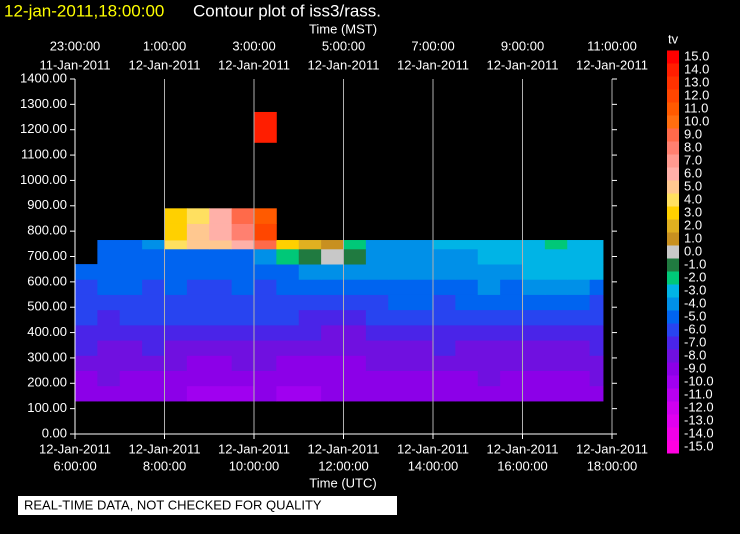 The height and width of the screenshot is (534, 740). What do you see at coordinates (84, 10) in the screenshot?
I see `title-time: 12-jan-2011,18:00:00` at bounding box center [84, 10].